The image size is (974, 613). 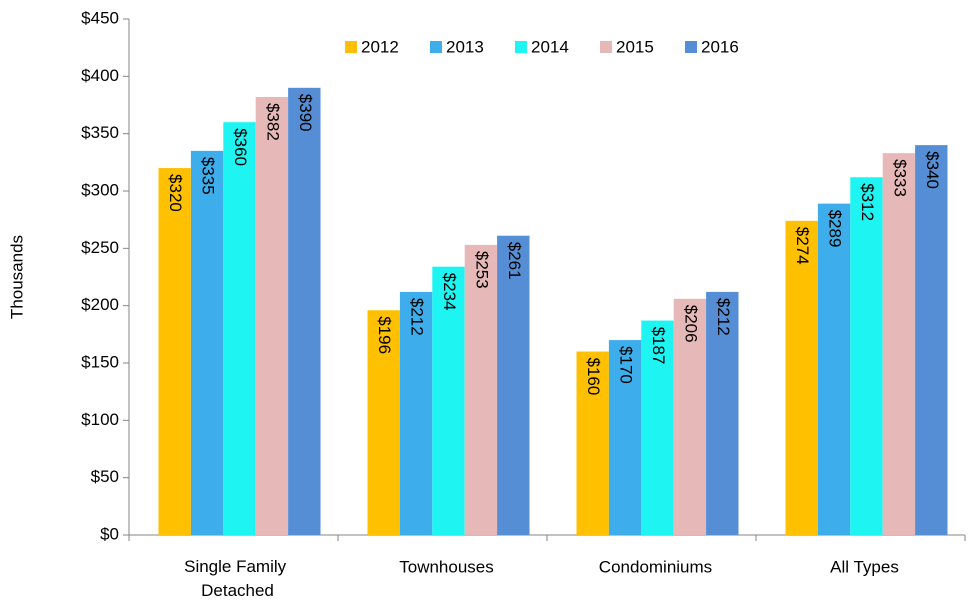 I want to click on y-tick-label: $300, so click(x=100, y=189).